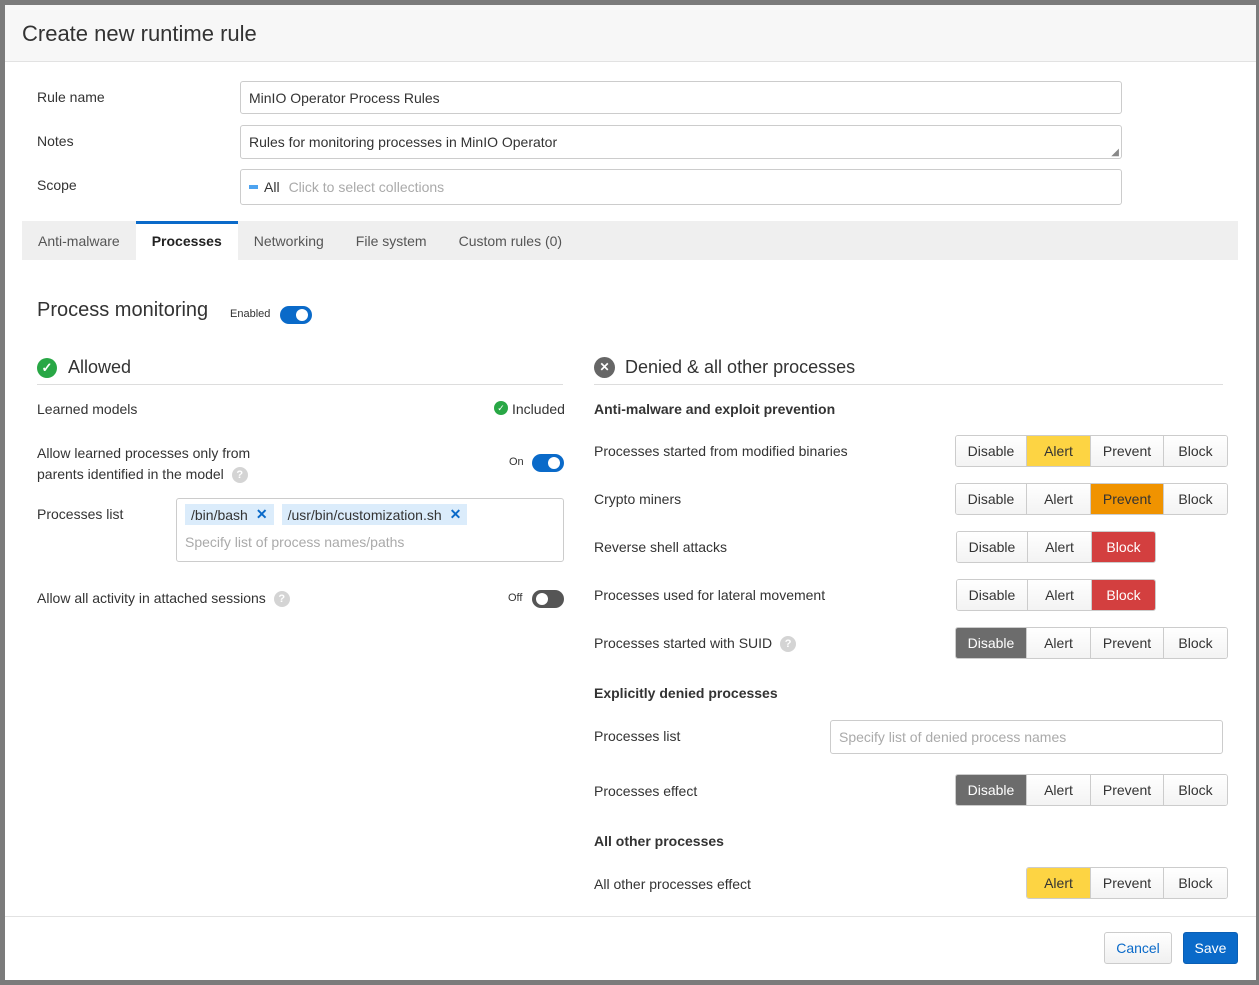  What do you see at coordinates (681, 187) in the screenshot?
I see `scope-selector: All Click to select collections` at bounding box center [681, 187].